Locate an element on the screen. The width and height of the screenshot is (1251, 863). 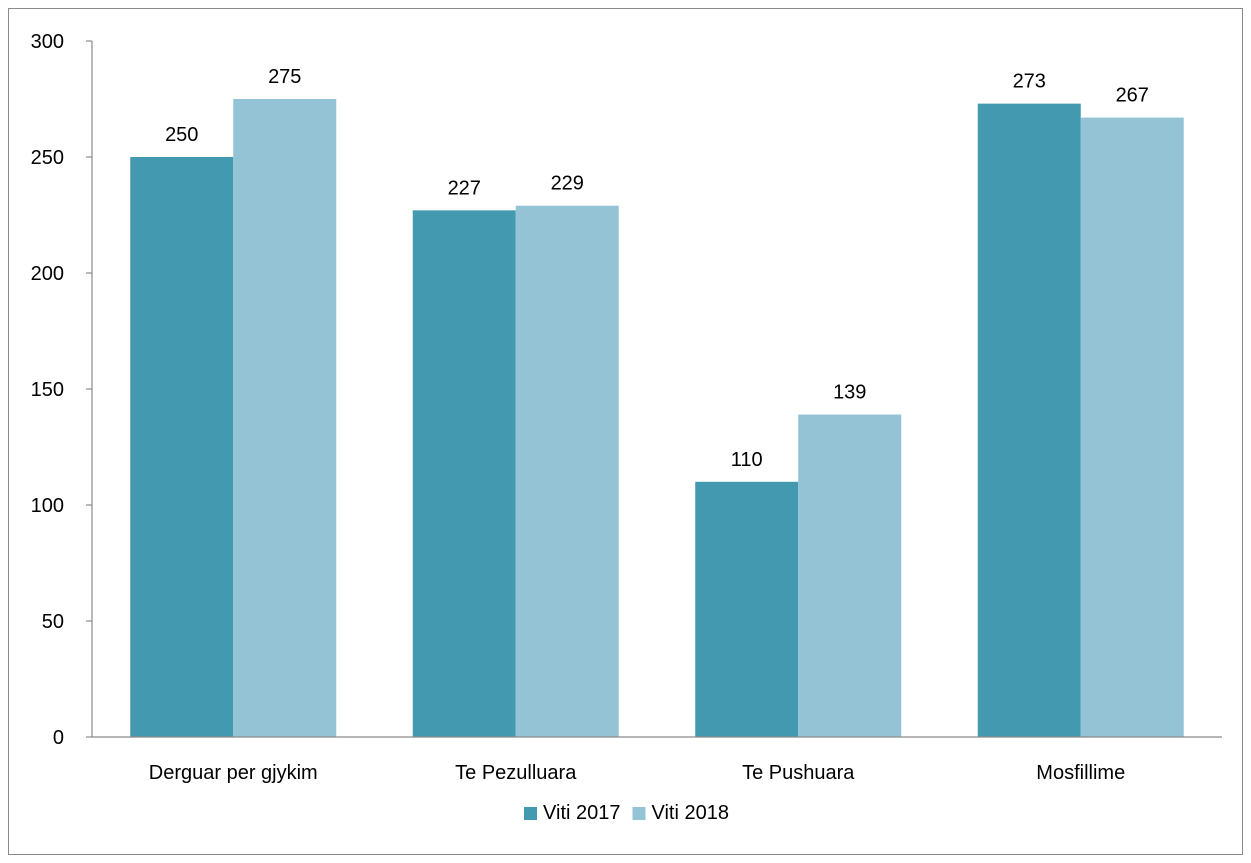
data-label: 139 is located at coordinates (849, 393).